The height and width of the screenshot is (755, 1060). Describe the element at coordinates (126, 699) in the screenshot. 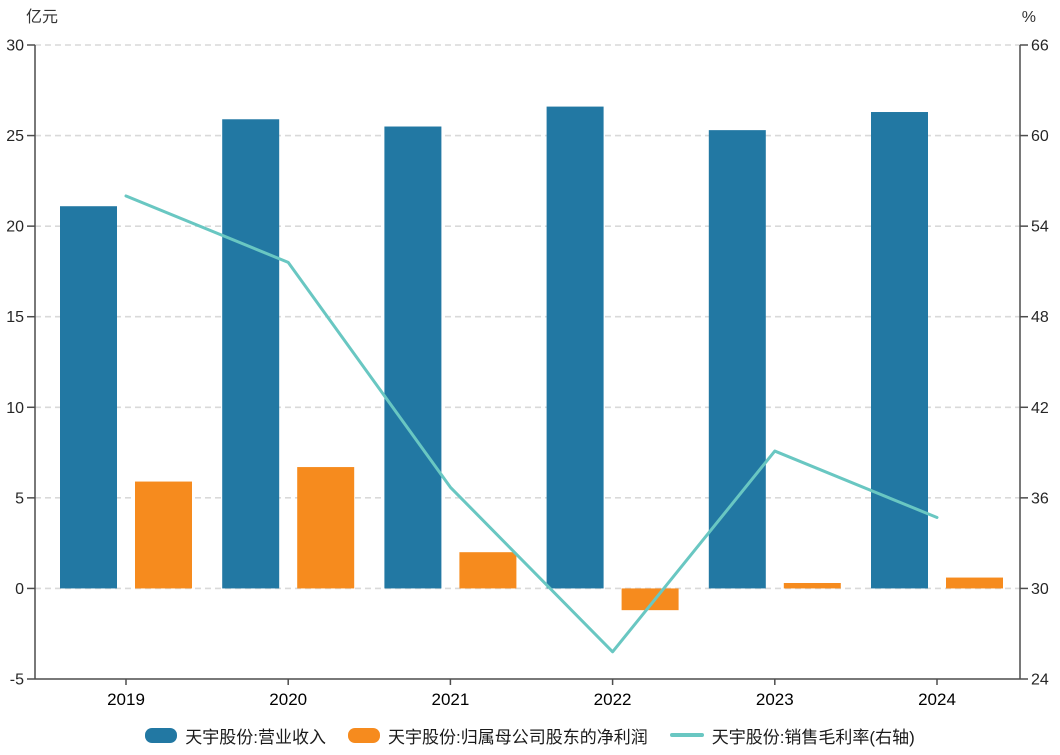

I see `x-axis-category-label: 2019` at that location.